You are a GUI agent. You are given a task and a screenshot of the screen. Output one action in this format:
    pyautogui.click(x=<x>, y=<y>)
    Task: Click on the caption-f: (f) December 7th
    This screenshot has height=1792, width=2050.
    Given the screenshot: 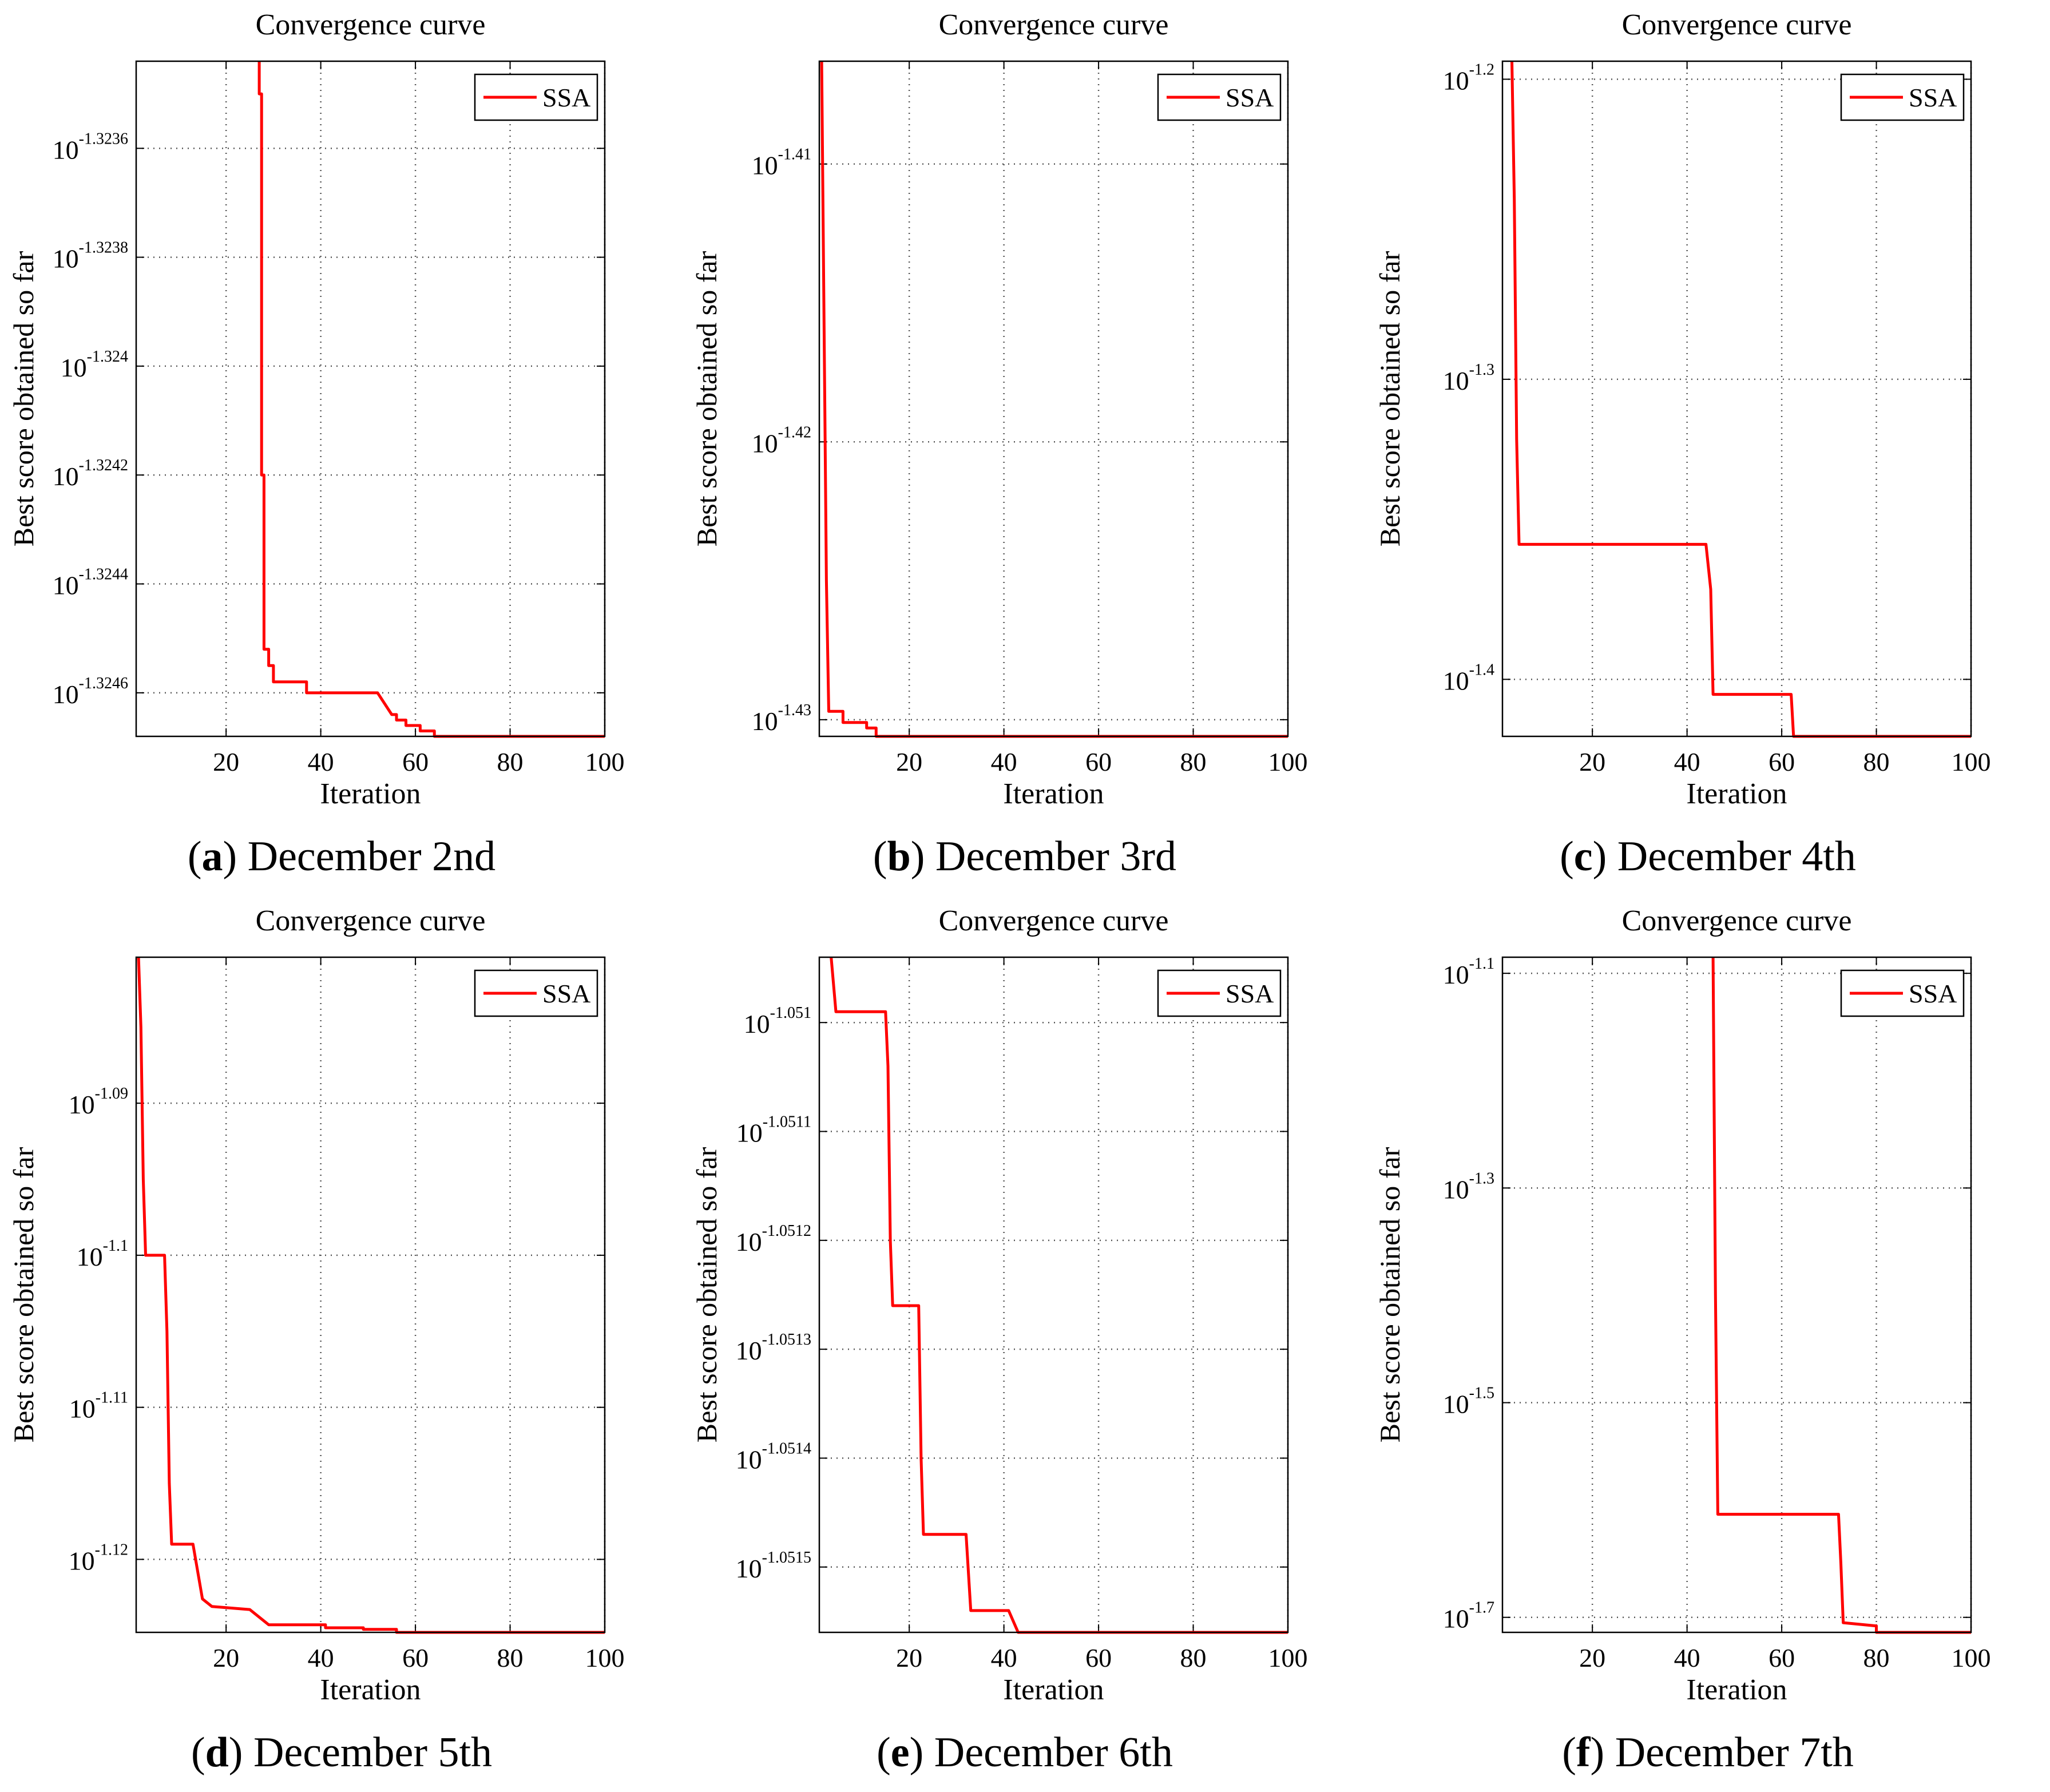 What is the action you would take?
    pyautogui.click(x=1708, y=1752)
    